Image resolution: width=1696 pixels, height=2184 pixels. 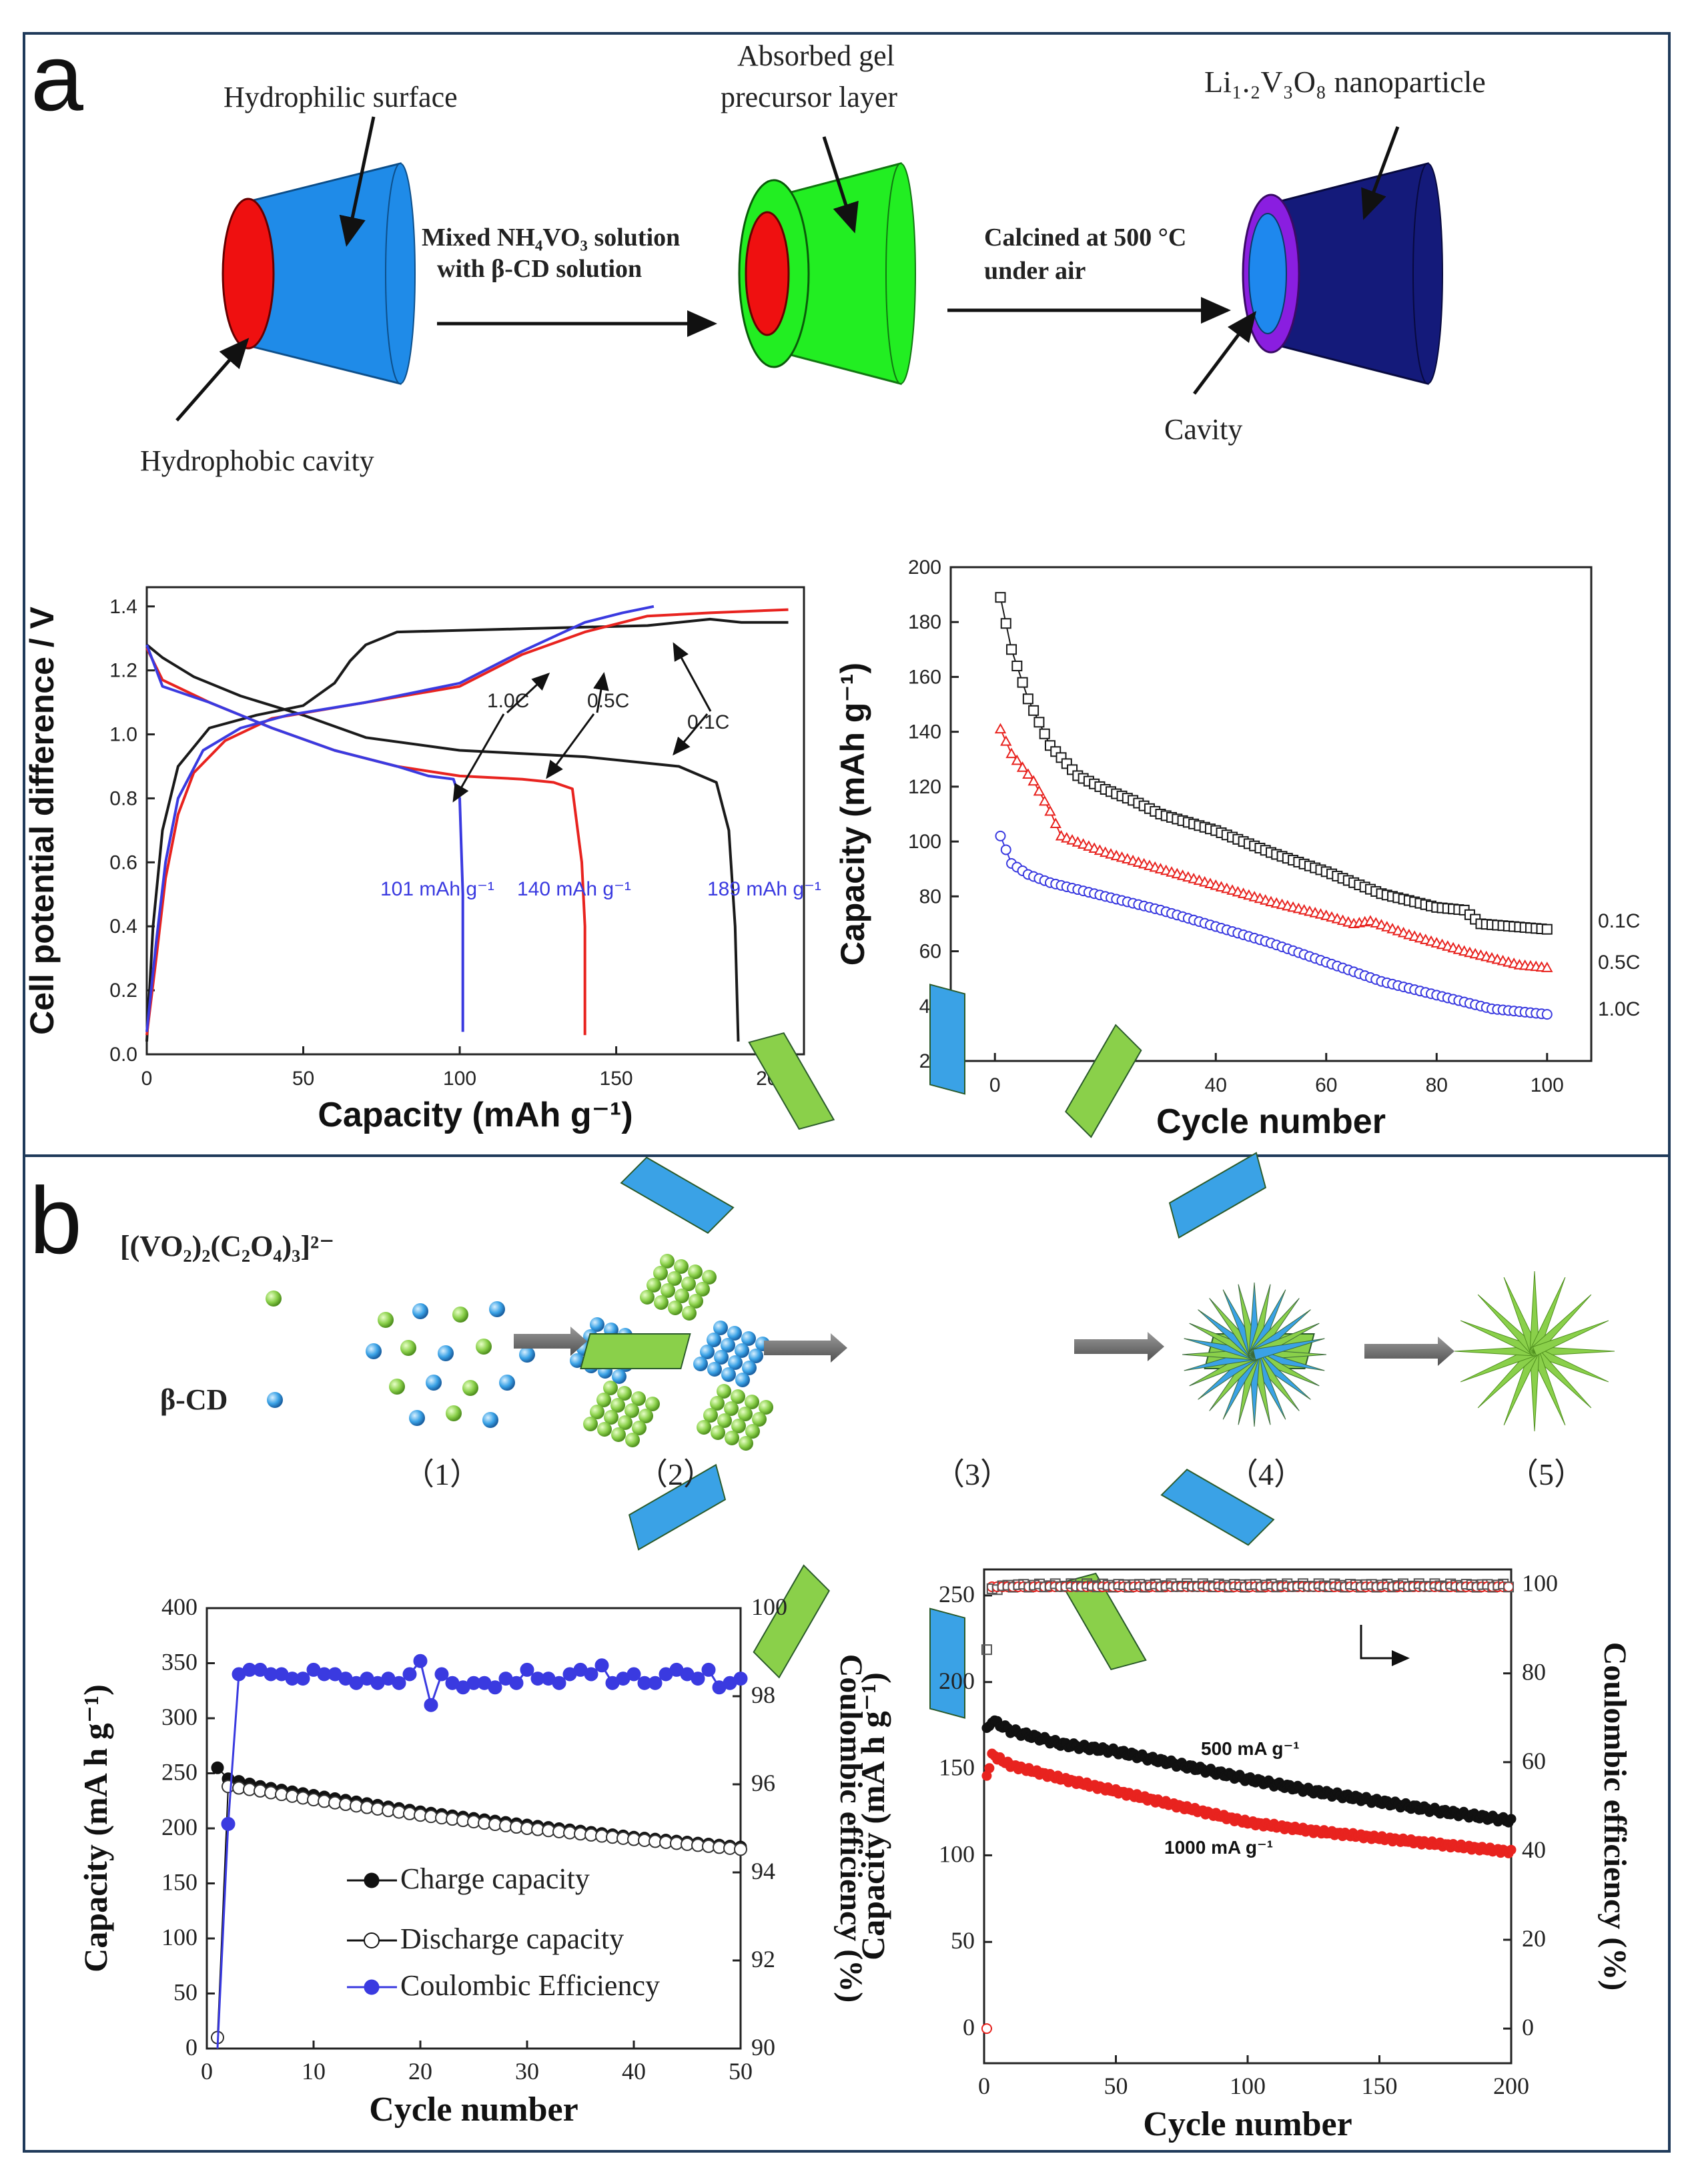 I want to click on y-right-tick-label: 96, so click(x=763, y=1783).